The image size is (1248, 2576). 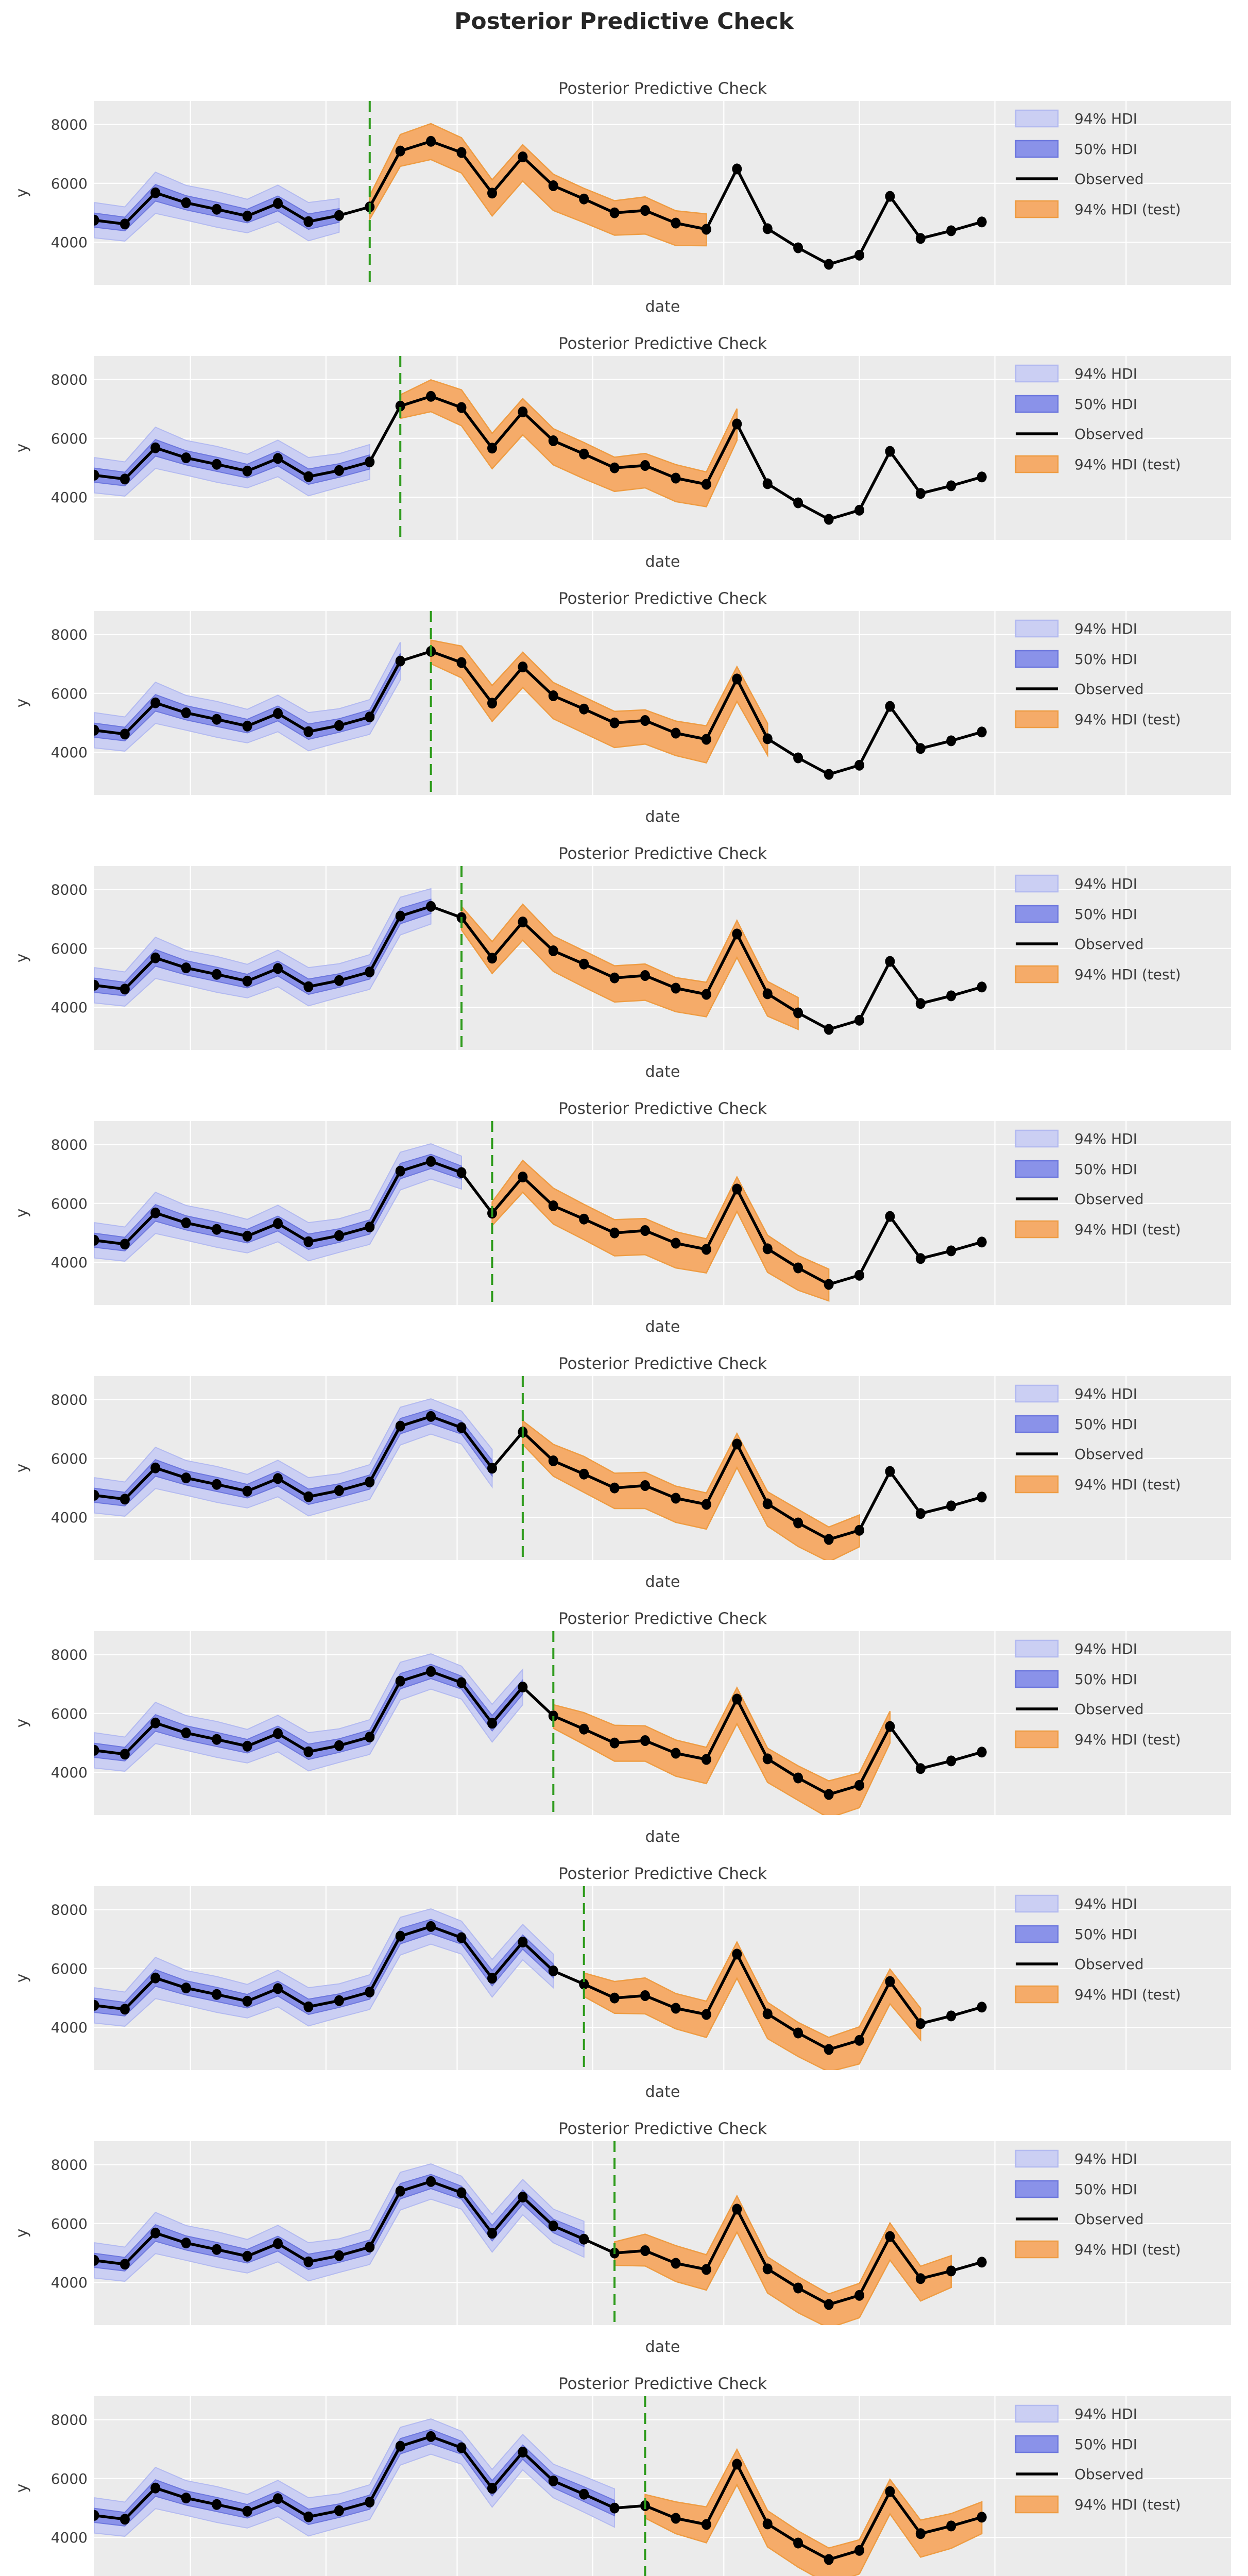 I want to click on legend-swatch-hdi94-test, so click(x=1037, y=464).